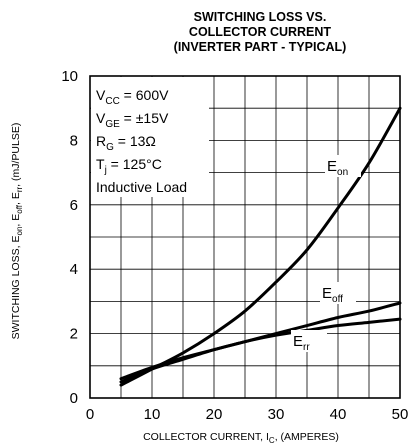 The height and width of the screenshot is (448, 413). I want to click on y-tick-label: 6, so click(74, 205).